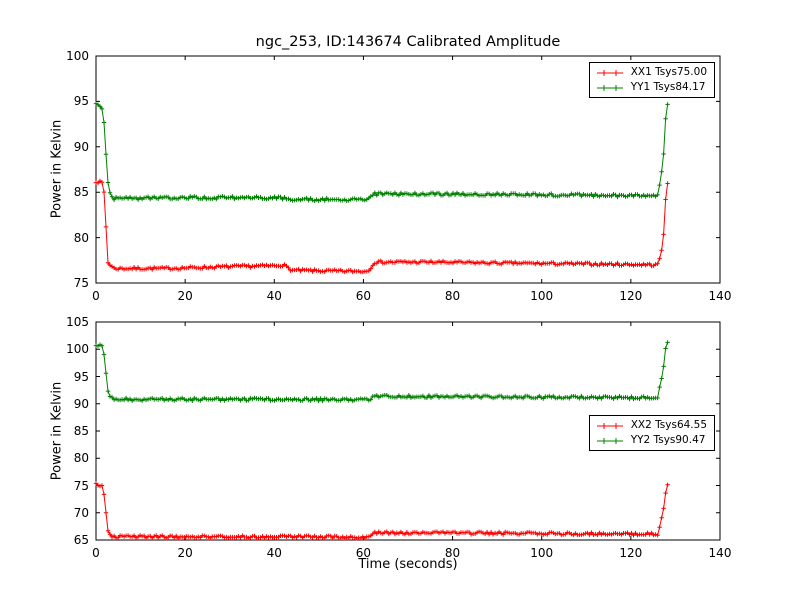  What do you see at coordinates (609, 87) in the screenshot?
I see `legend-sample-yy1` at bounding box center [609, 87].